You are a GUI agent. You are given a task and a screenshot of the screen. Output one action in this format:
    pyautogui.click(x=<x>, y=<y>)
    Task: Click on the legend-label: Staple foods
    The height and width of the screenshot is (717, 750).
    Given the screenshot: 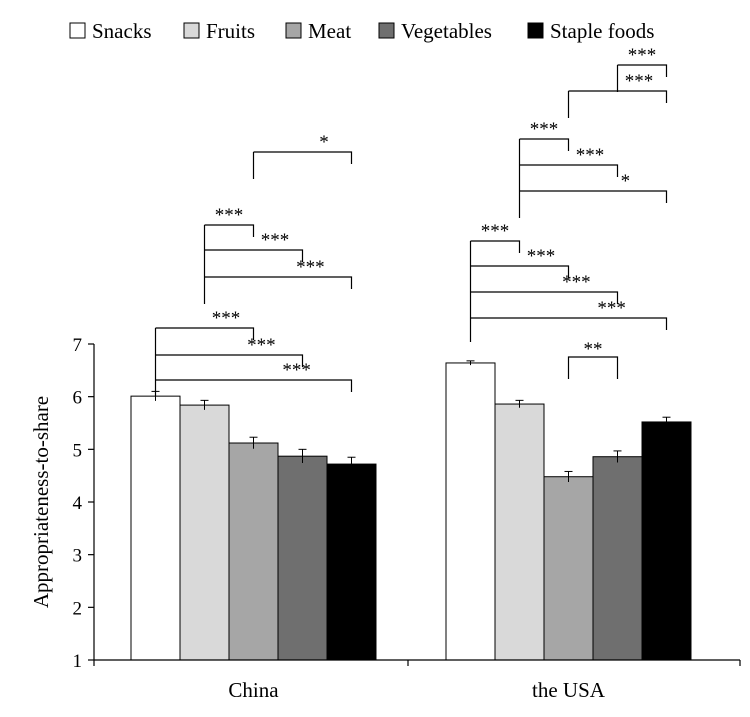 What is the action you would take?
    pyautogui.click(x=602, y=31)
    